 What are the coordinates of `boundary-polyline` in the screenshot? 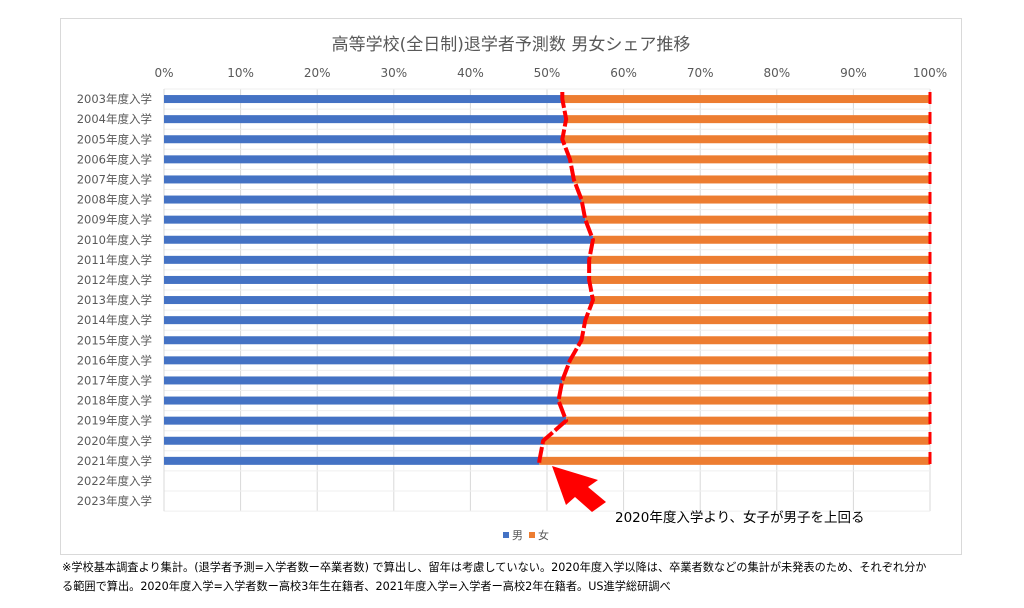 It's located at (566, 278).